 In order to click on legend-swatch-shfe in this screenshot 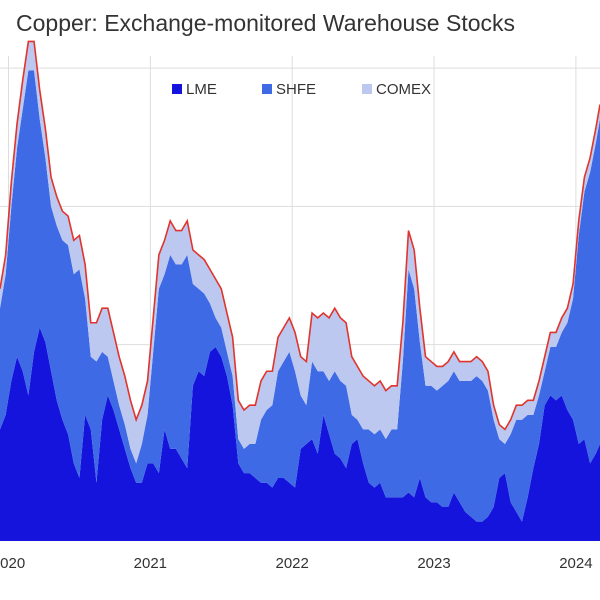, I will do `click(267, 89)`.